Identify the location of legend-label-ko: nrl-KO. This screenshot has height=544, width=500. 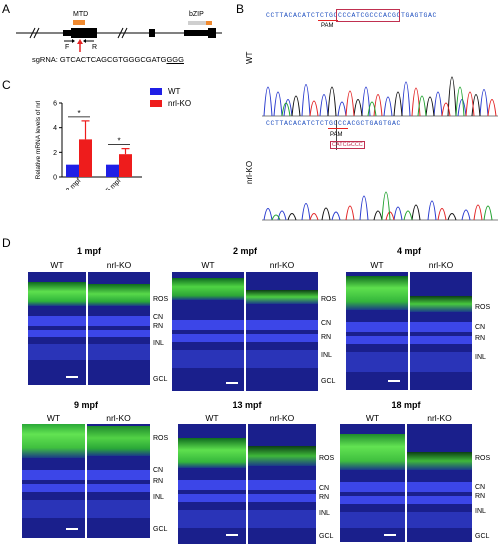
(180, 103).